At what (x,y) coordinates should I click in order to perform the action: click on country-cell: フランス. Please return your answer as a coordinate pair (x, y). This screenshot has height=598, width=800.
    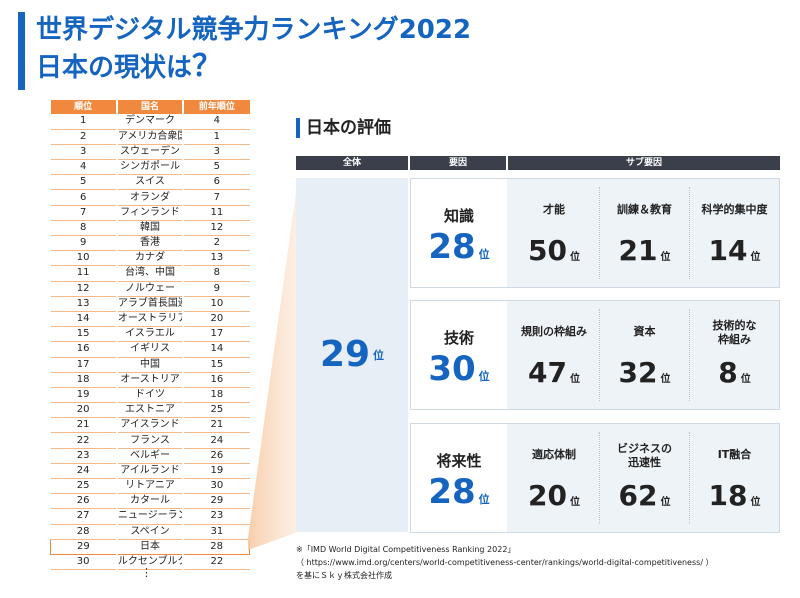
    Looking at the image, I should click on (150, 440).